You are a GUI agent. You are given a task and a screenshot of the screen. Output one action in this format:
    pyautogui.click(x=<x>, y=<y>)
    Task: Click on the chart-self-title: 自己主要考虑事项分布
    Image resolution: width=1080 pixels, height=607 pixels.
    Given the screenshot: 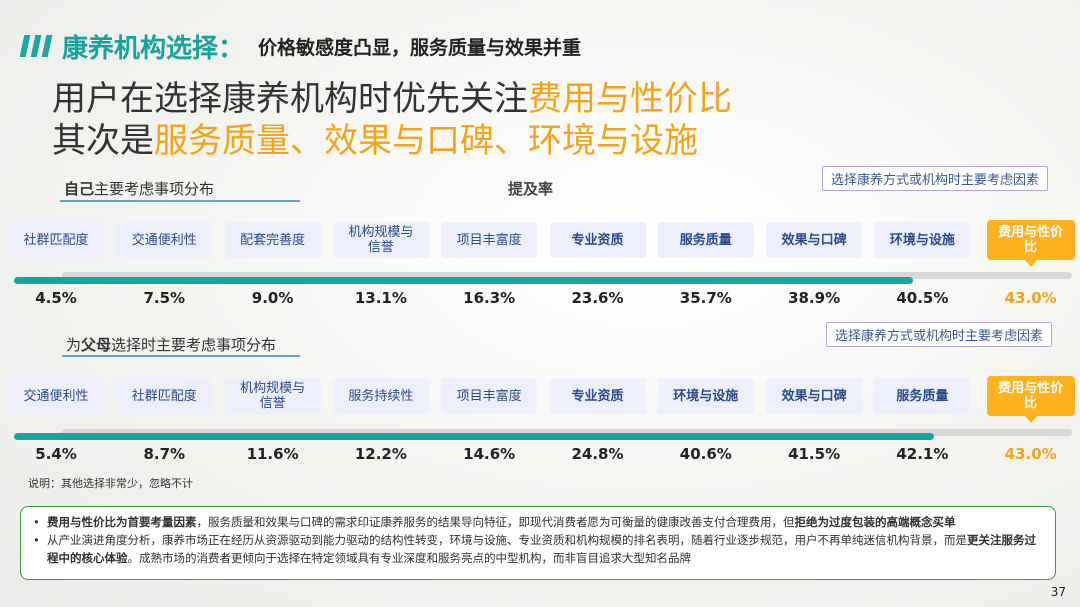 What is the action you would take?
    pyautogui.click(x=139, y=188)
    